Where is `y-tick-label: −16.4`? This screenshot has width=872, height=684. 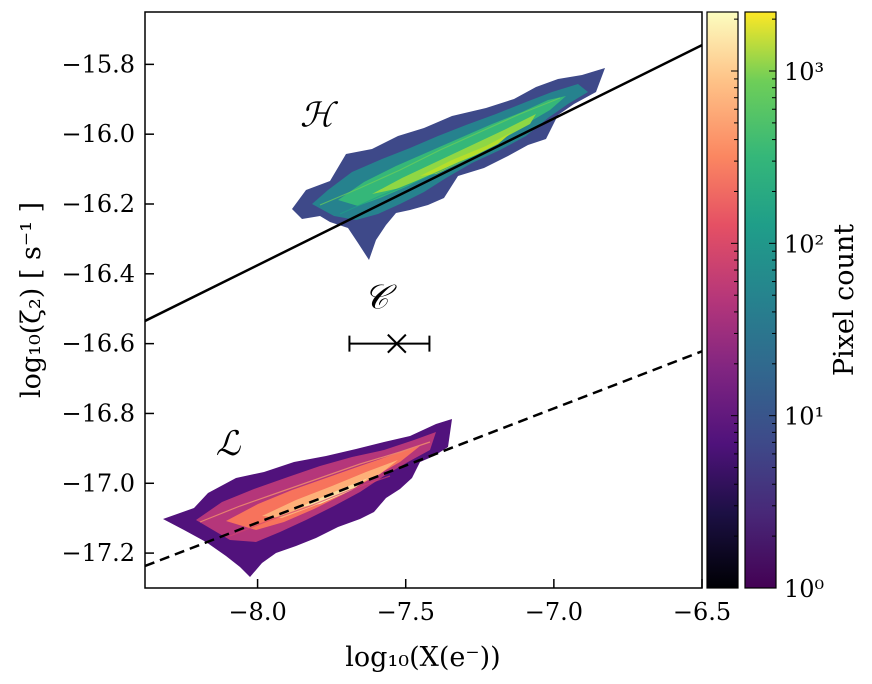 y-tick-label: −16.4 is located at coordinates (98, 274).